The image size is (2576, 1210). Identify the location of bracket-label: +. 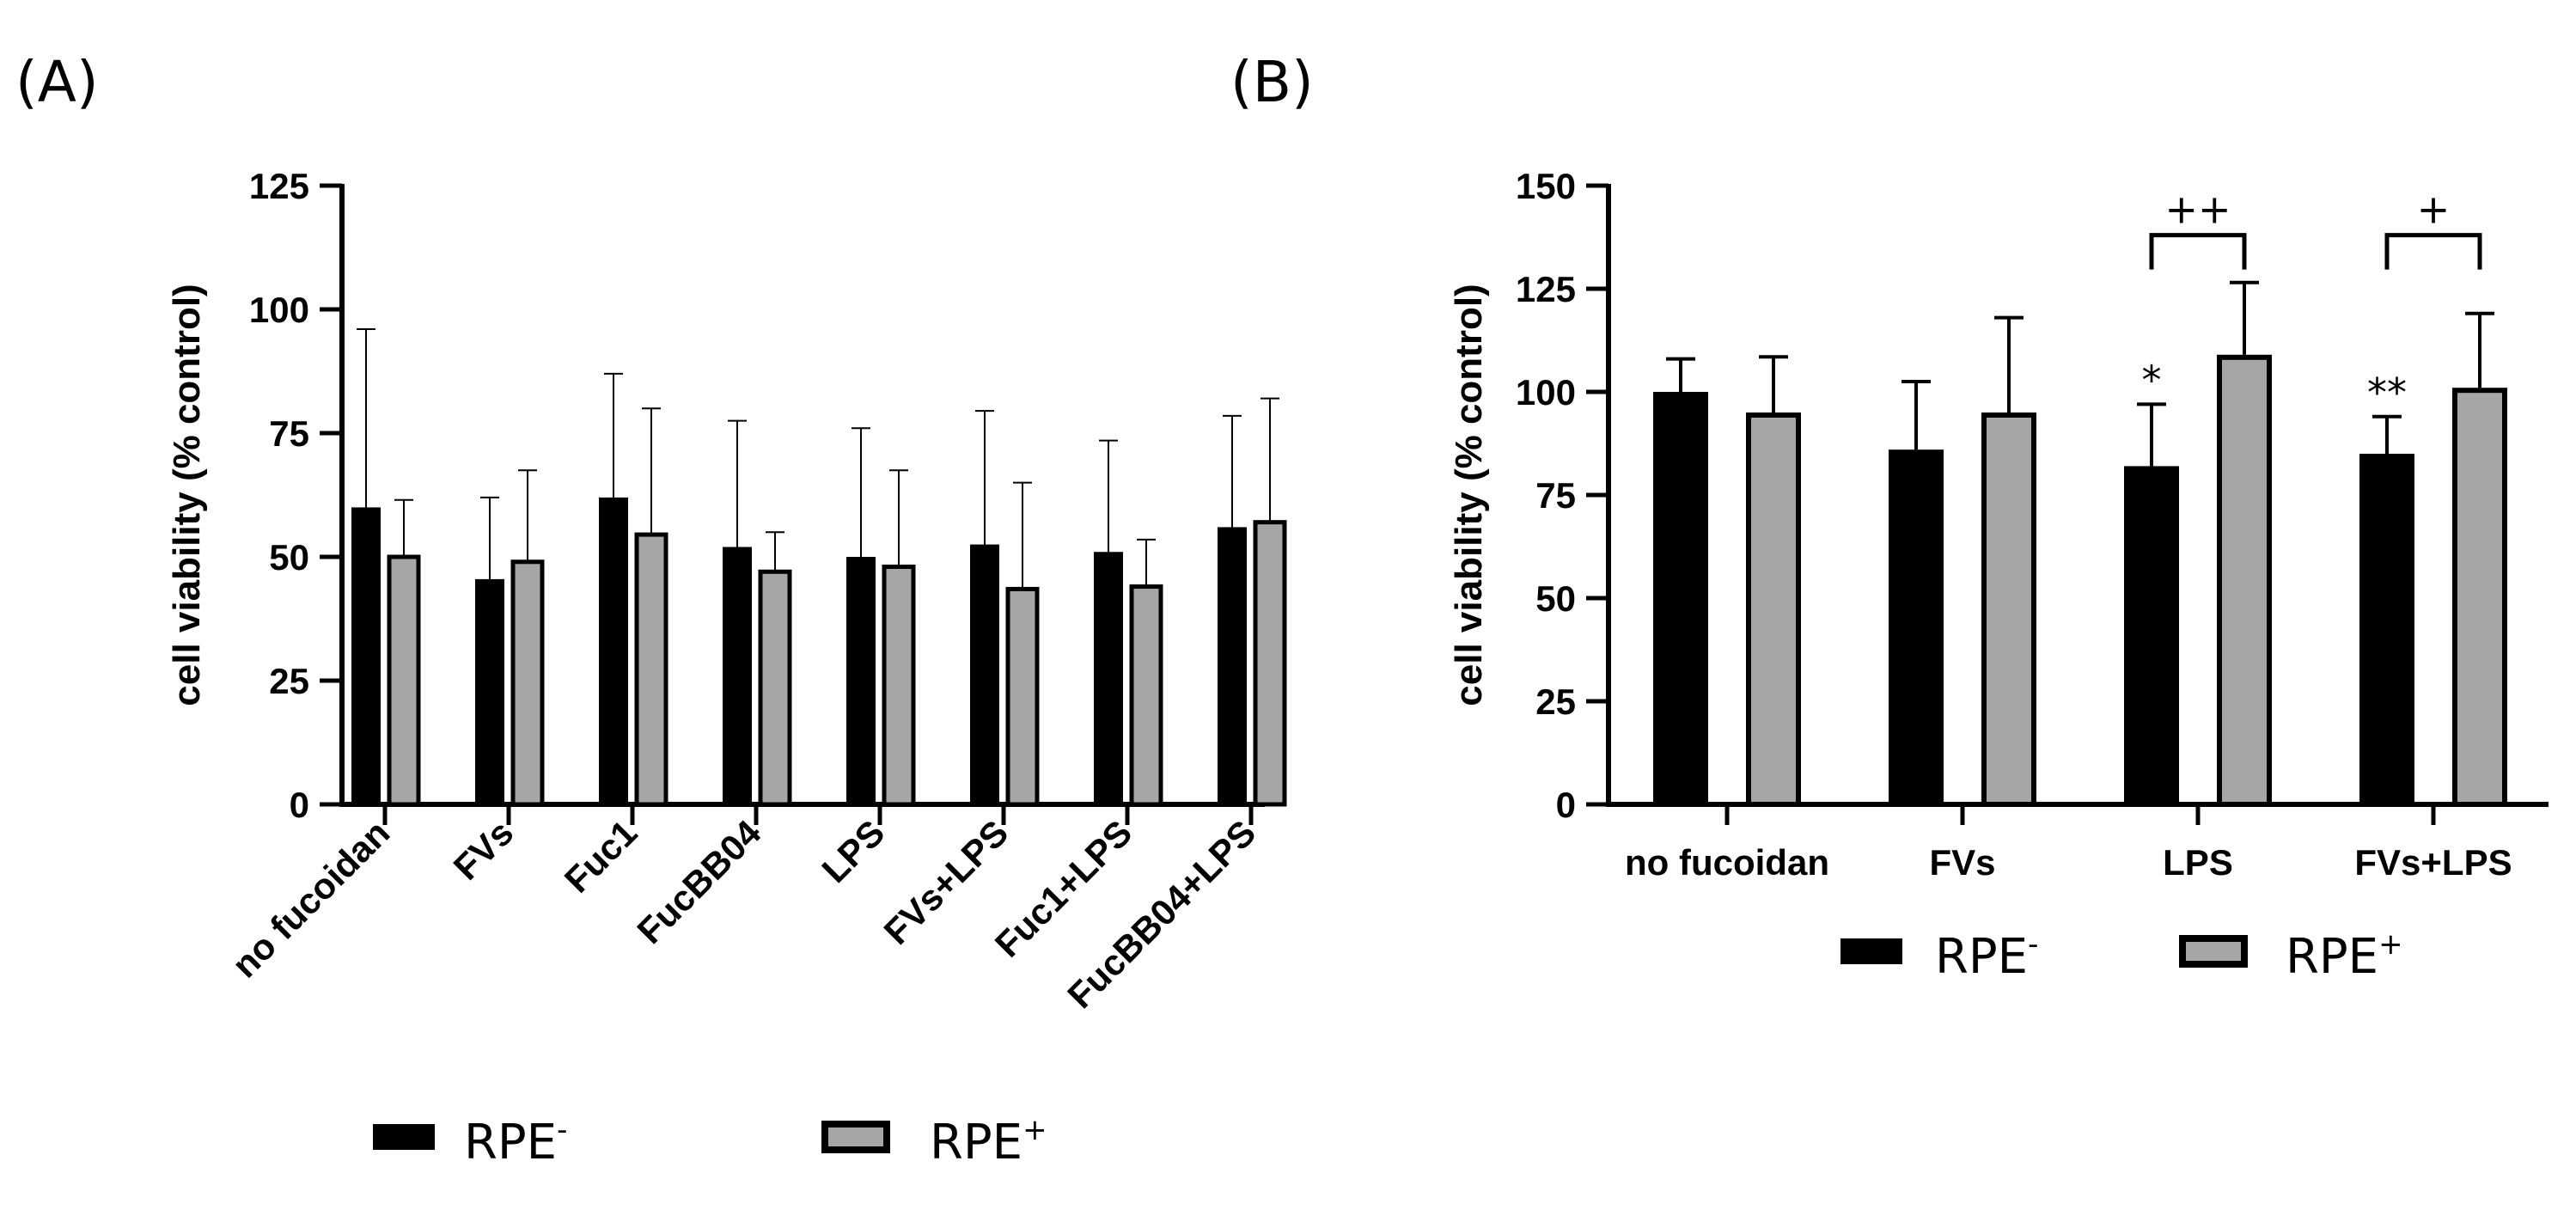
(2434, 209).